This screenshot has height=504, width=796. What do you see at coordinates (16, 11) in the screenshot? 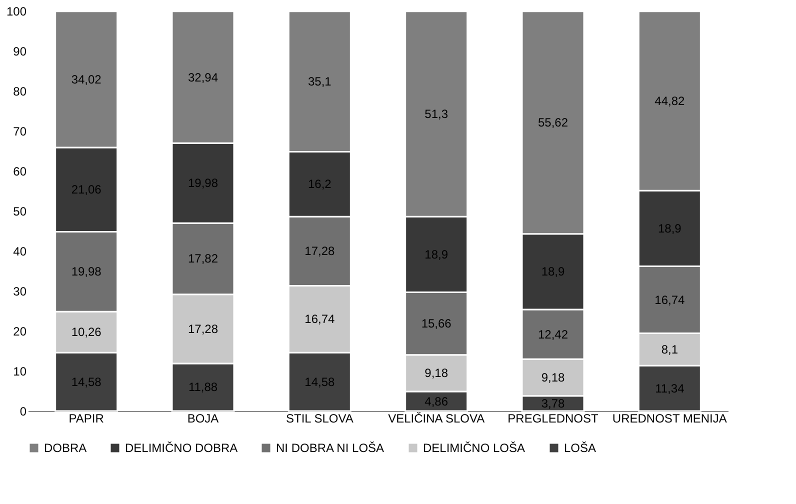
I see `y-tick-label: 100` at bounding box center [16, 11].